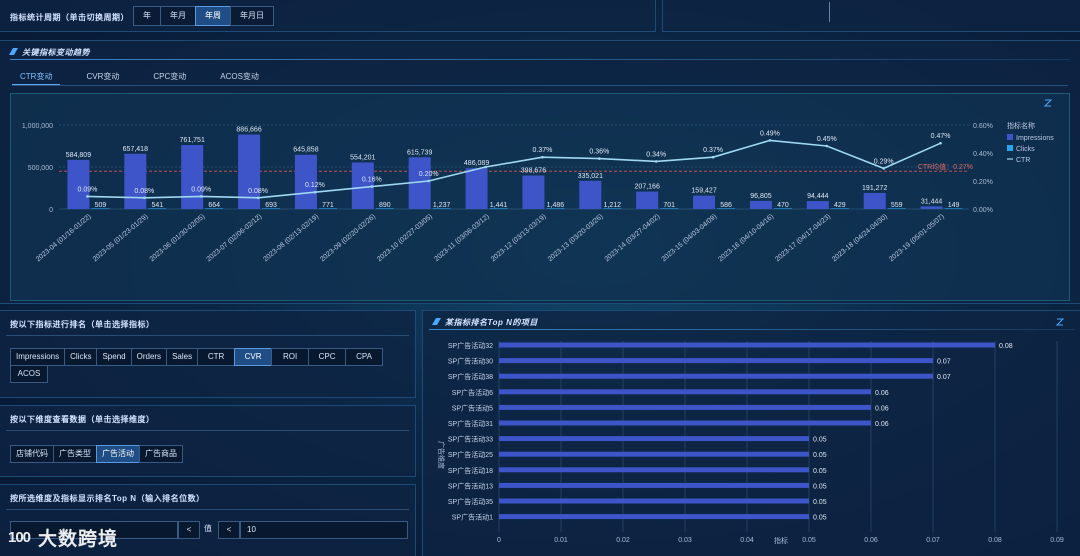 The height and width of the screenshot is (556, 1080). Describe the element at coordinates (252, 16) in the screenshot. I see `period-option-year-month-day: 年月日` at that location.